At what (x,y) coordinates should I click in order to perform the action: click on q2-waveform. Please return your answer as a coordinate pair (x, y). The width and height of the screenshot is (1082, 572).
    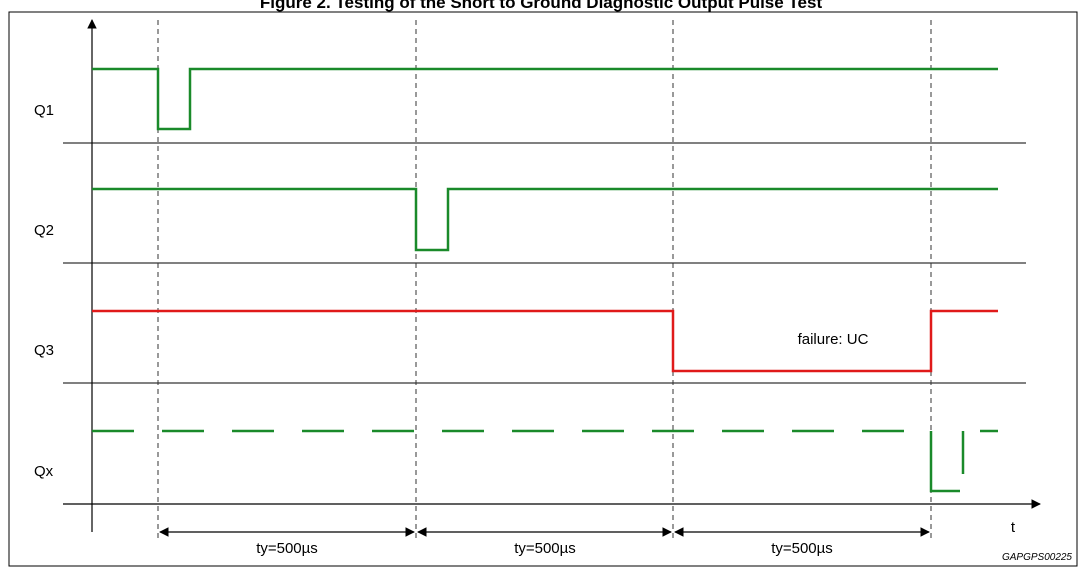
    Looking at the image, I should click on (545, 219).